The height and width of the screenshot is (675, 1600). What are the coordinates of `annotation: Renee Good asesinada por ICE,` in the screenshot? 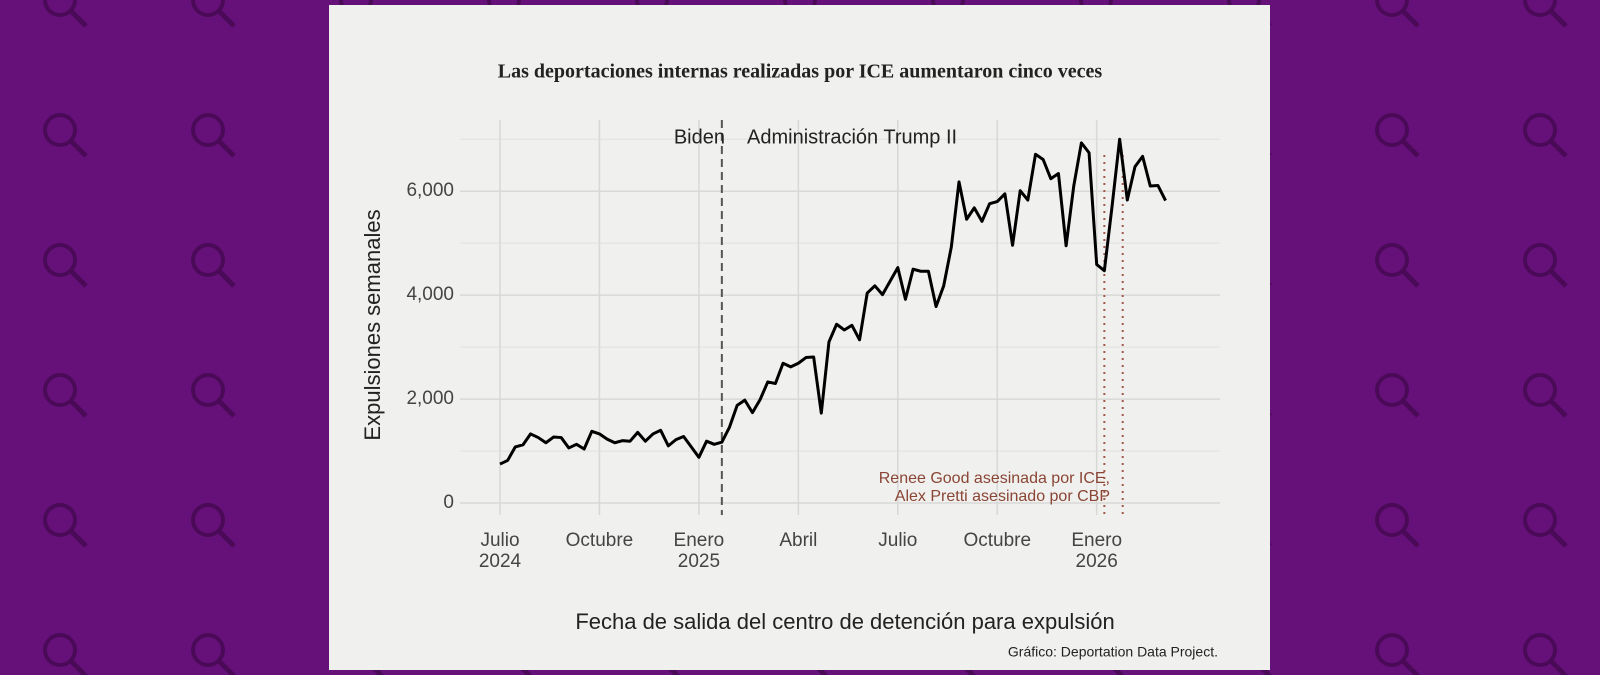 It's located at (994, 478).